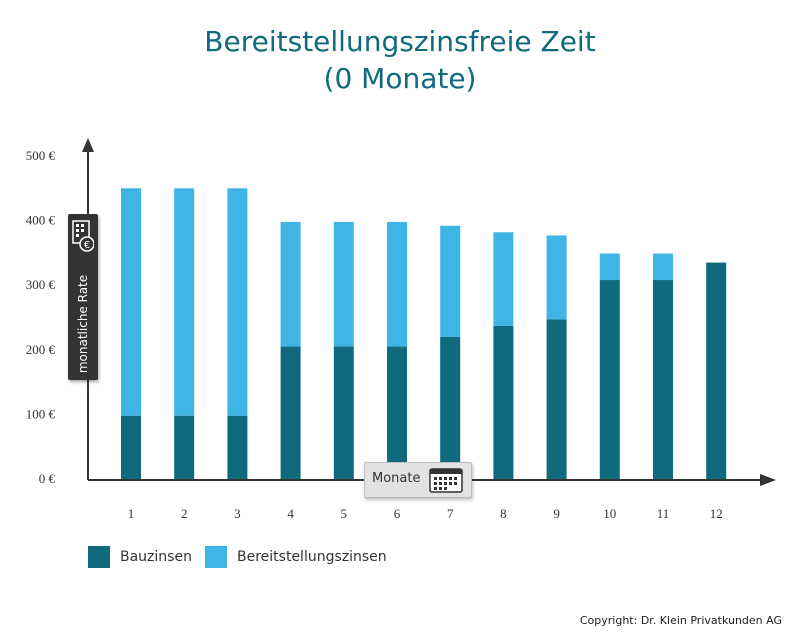 The image size is (800, 639). Describe the element at coordinates (237, 513) in the screenshot. I see `x-tick-label: 3` at that location.